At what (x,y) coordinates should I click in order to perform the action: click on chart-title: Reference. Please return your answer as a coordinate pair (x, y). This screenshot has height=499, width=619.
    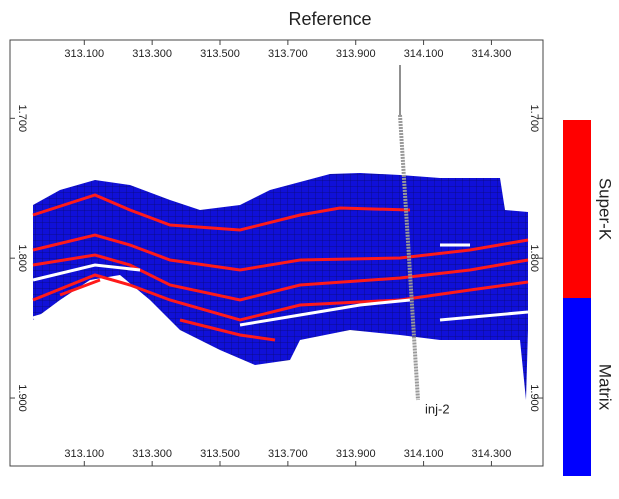
    Looking at the image, I should click on (329, 19).